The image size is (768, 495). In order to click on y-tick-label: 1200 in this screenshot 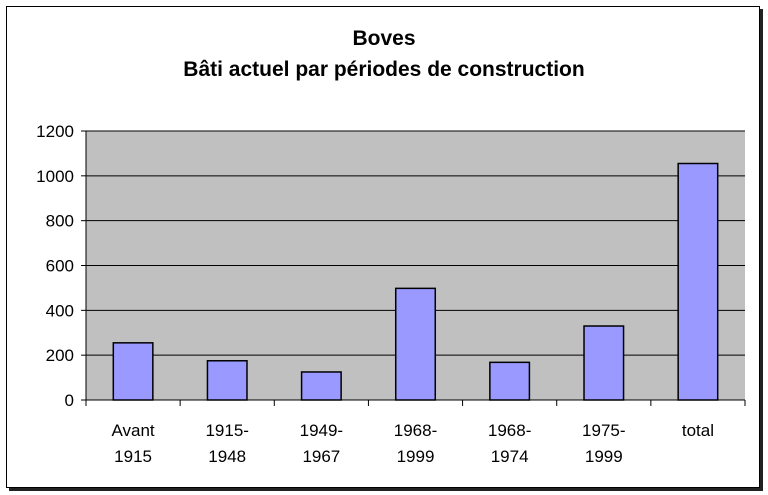, I will do `click(55, 131)`.